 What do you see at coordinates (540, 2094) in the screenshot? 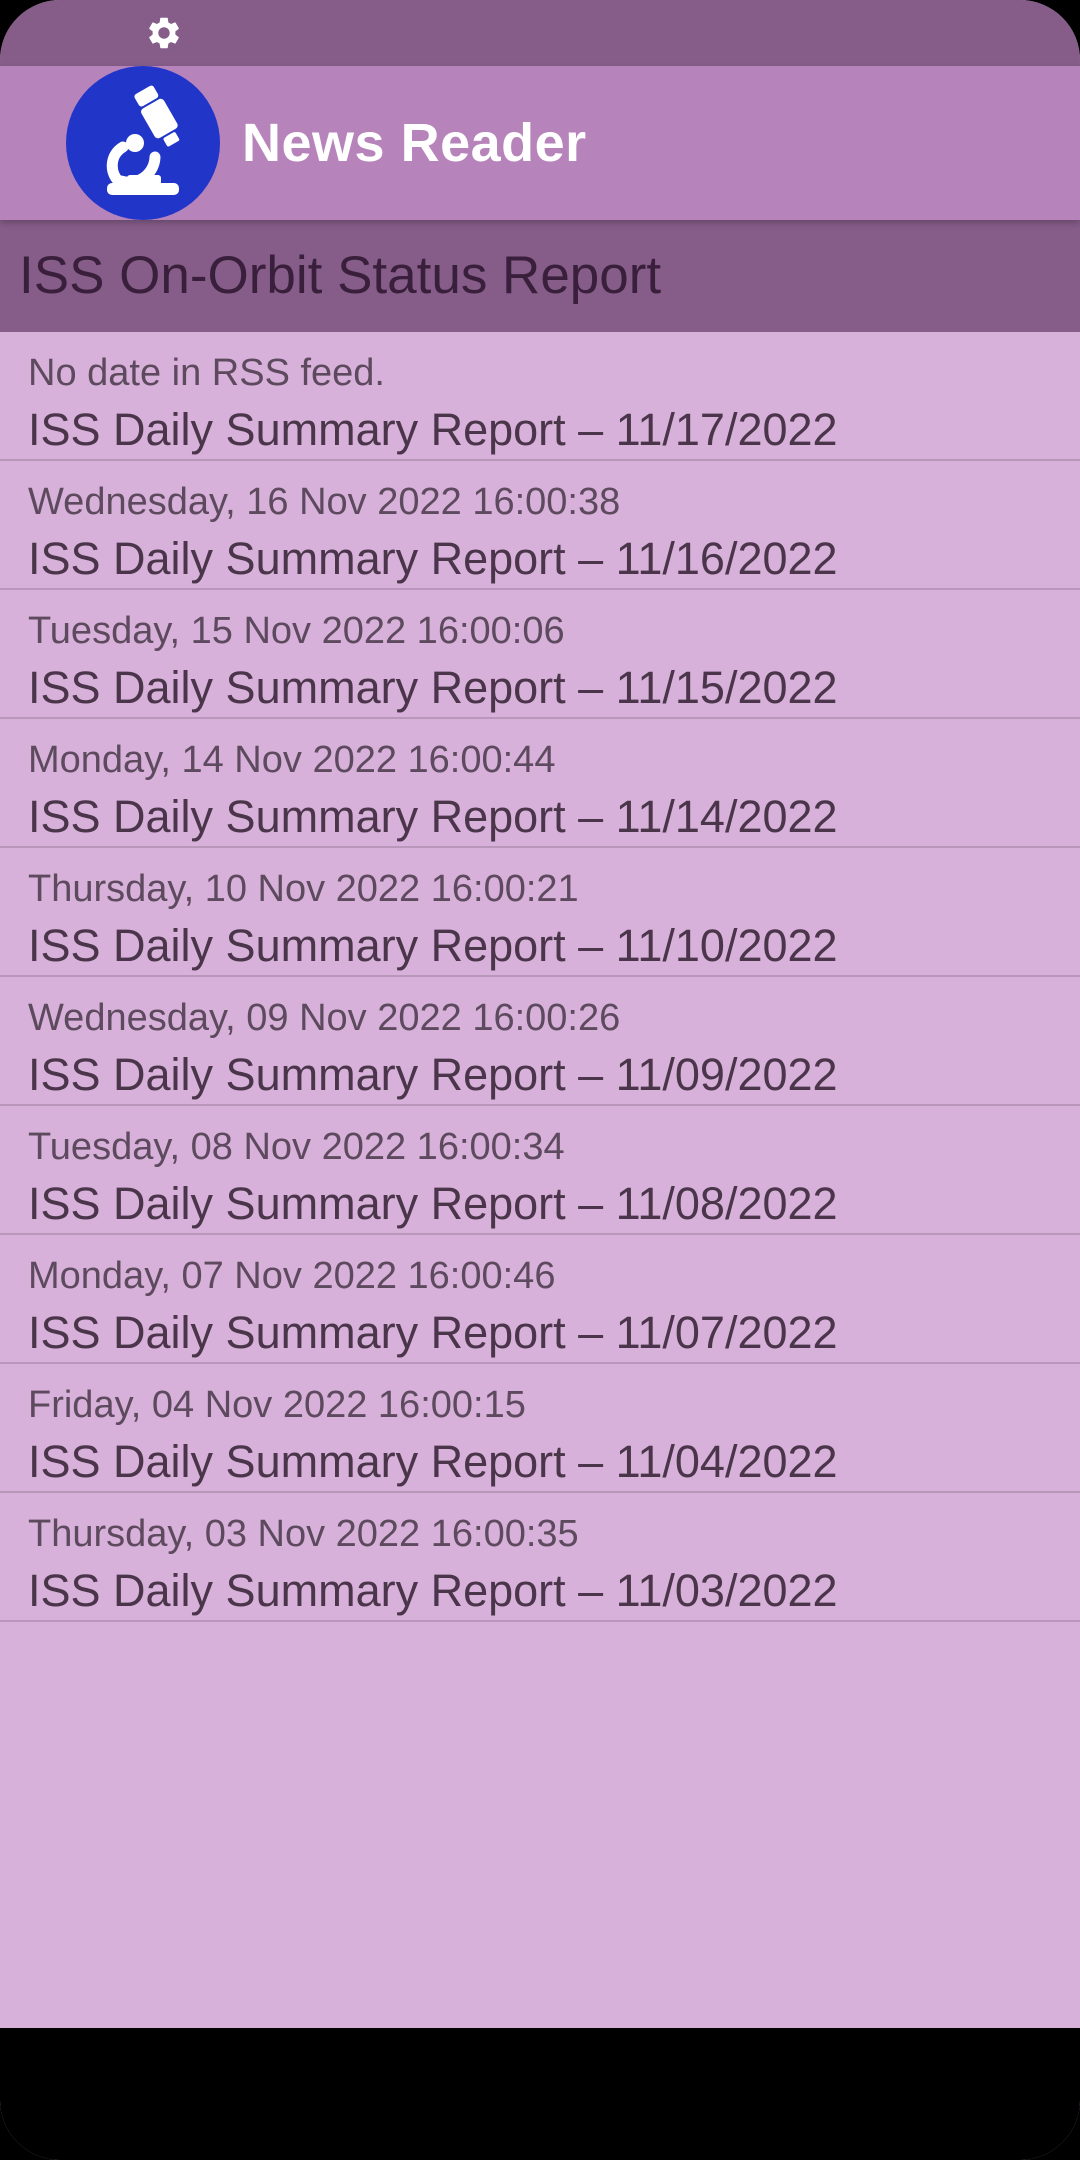
I see `navigation-bar` at bounding box center [540, 2094].